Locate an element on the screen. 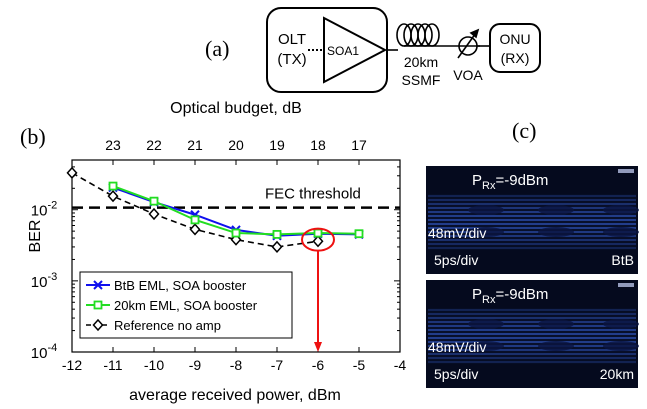 This screenshot has width=647, height=409. x-tick-label: -10 is located at coordinates (154, 365).